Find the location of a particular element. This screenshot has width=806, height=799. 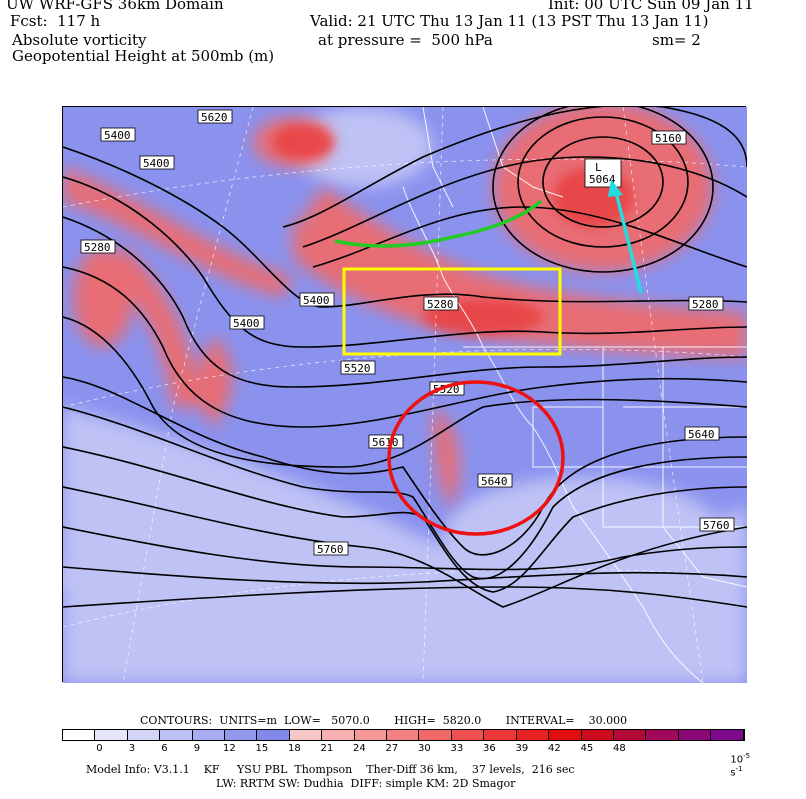

contour-label: 5620 is located at coordinates (215, 116).